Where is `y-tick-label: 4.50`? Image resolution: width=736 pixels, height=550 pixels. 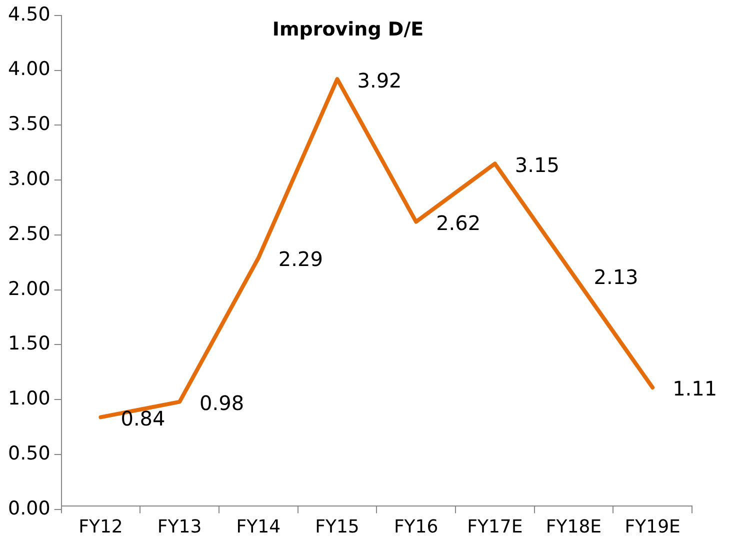 y-tick-label: 4.50 is located at coordinates (29, 14).